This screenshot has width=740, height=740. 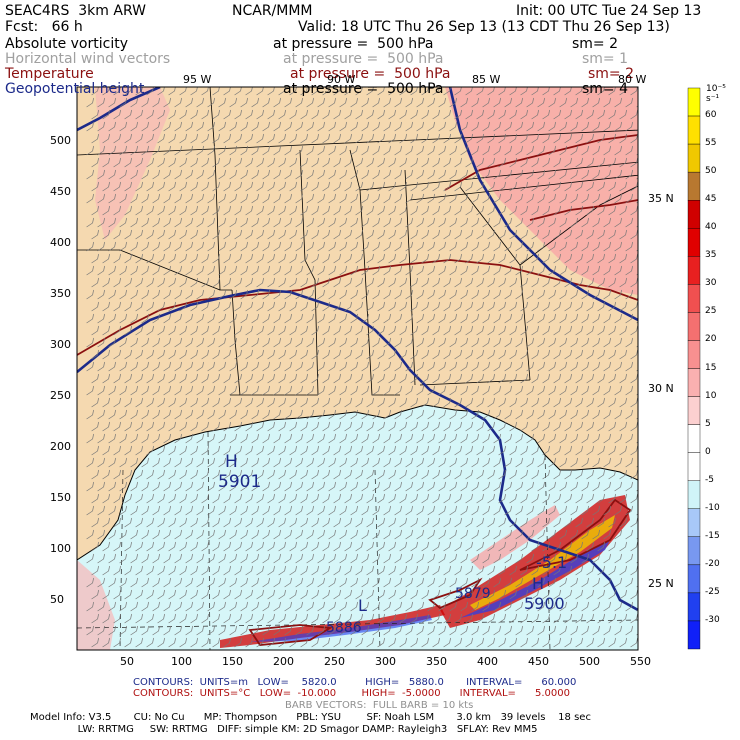 What do you see at coordinates (609, 11) in the screenshot?
I see `init-time: Init: 00 UTC Tue 24 Sep 13` at bounding box center [609, 11].